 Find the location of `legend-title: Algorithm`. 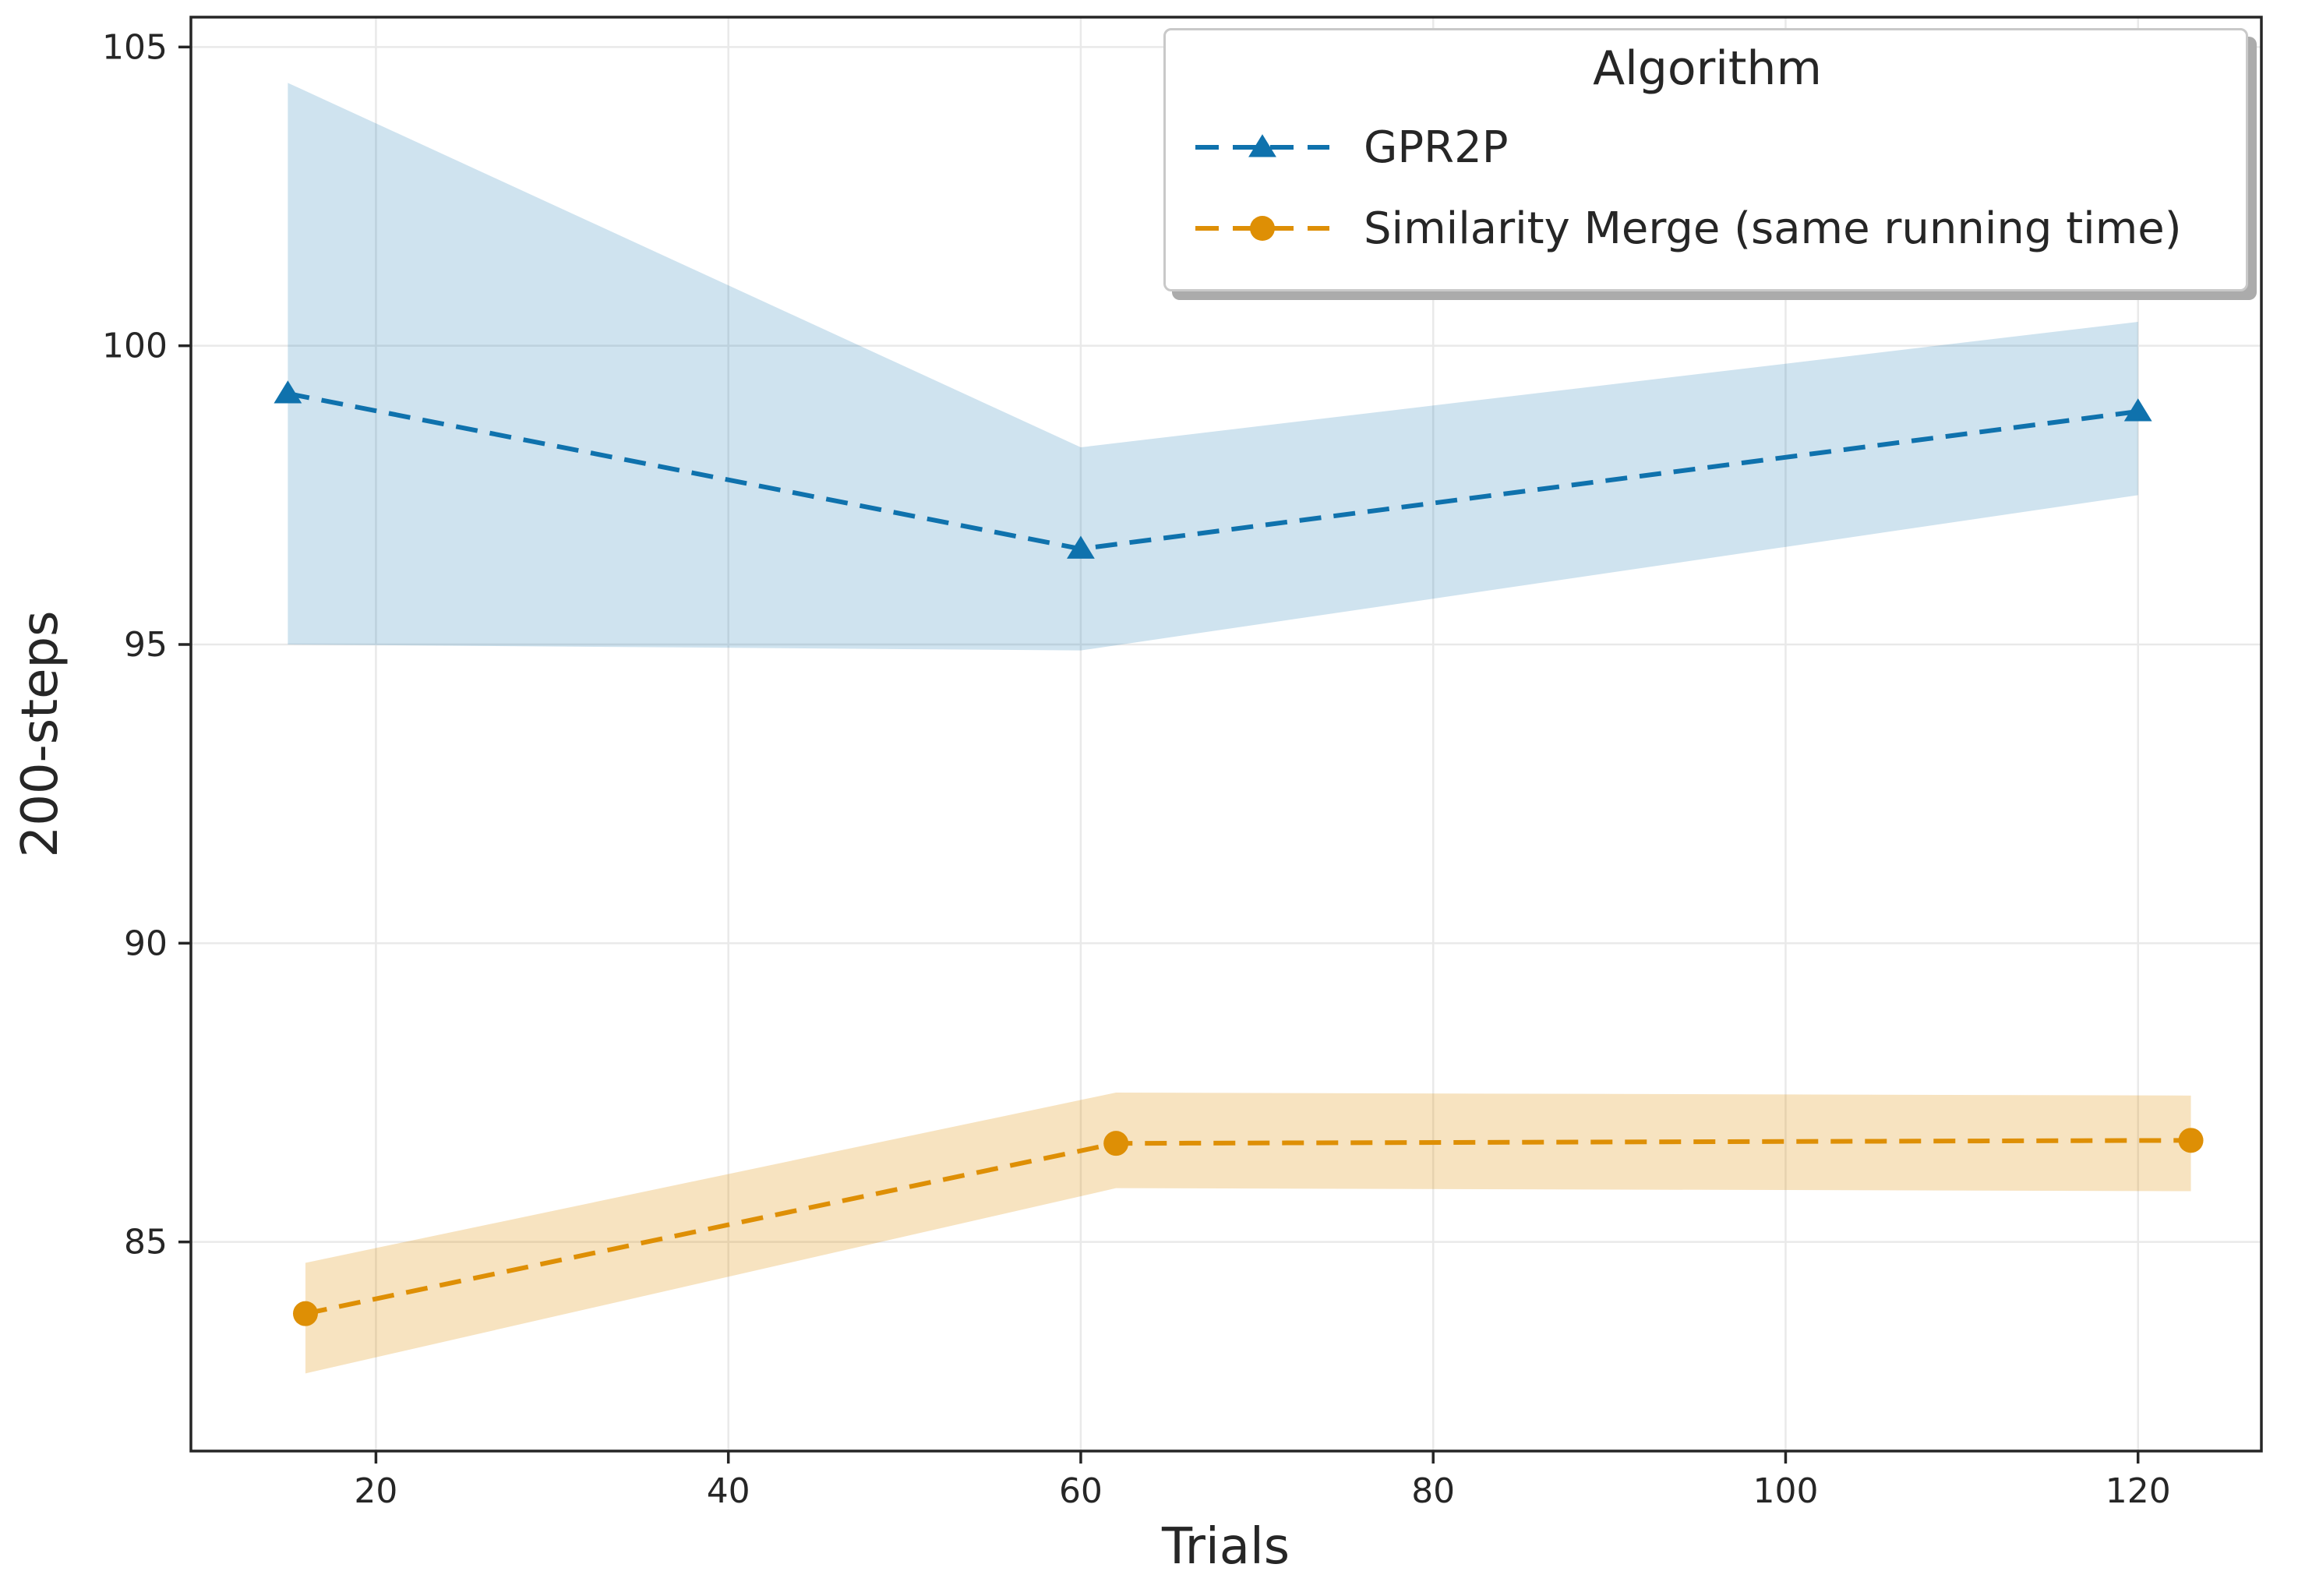

legend-title: Algorithm is located at coordinates (1707, 68).